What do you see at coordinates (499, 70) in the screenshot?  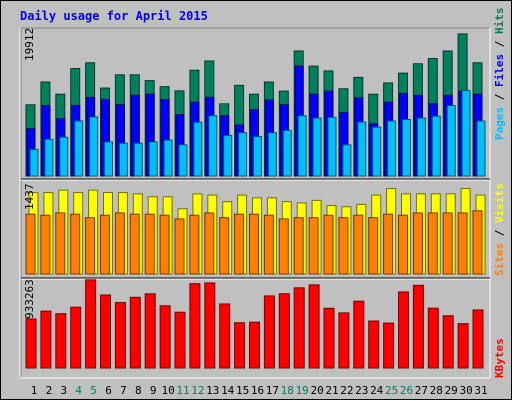 I see `legend-files: Files` at bounding box center [499, 70].